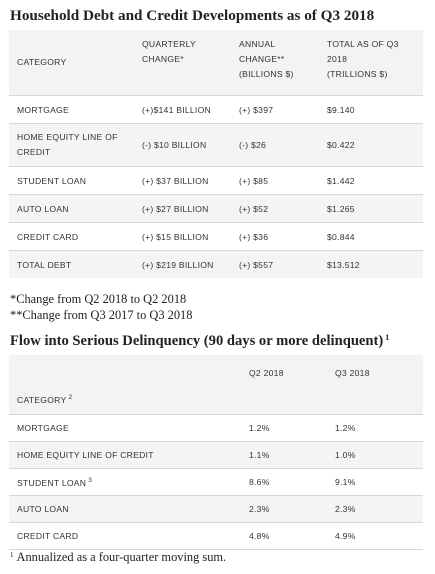 Image resolution: width=435 pixels, height=574 pixels. What do you see at coordinates (98, 299) in the screenshot?
I see `note-quarterly: *Change from Q2 2018 to Q2 2018` at bounding box center [98, 299].